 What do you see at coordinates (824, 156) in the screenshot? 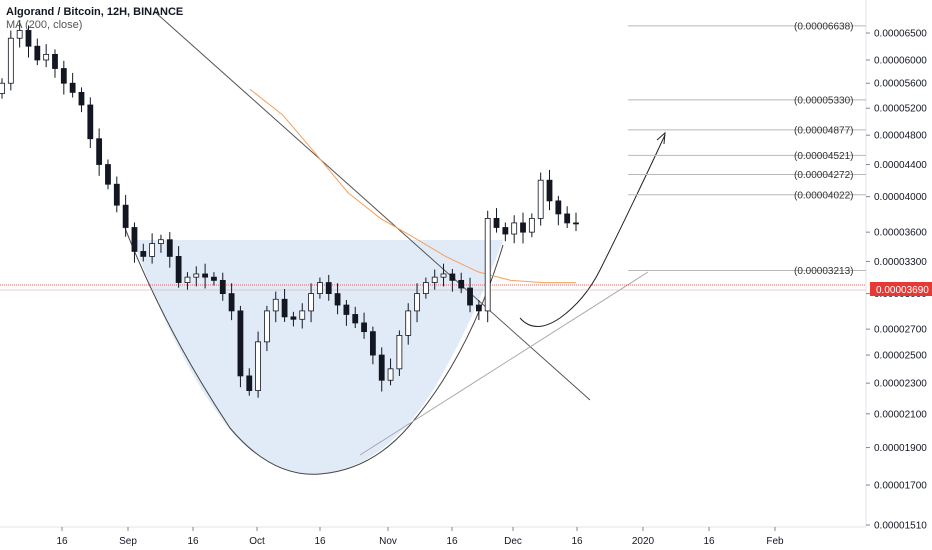
I see `target-label: (0.00004521)` at bounding box center [824, 156].